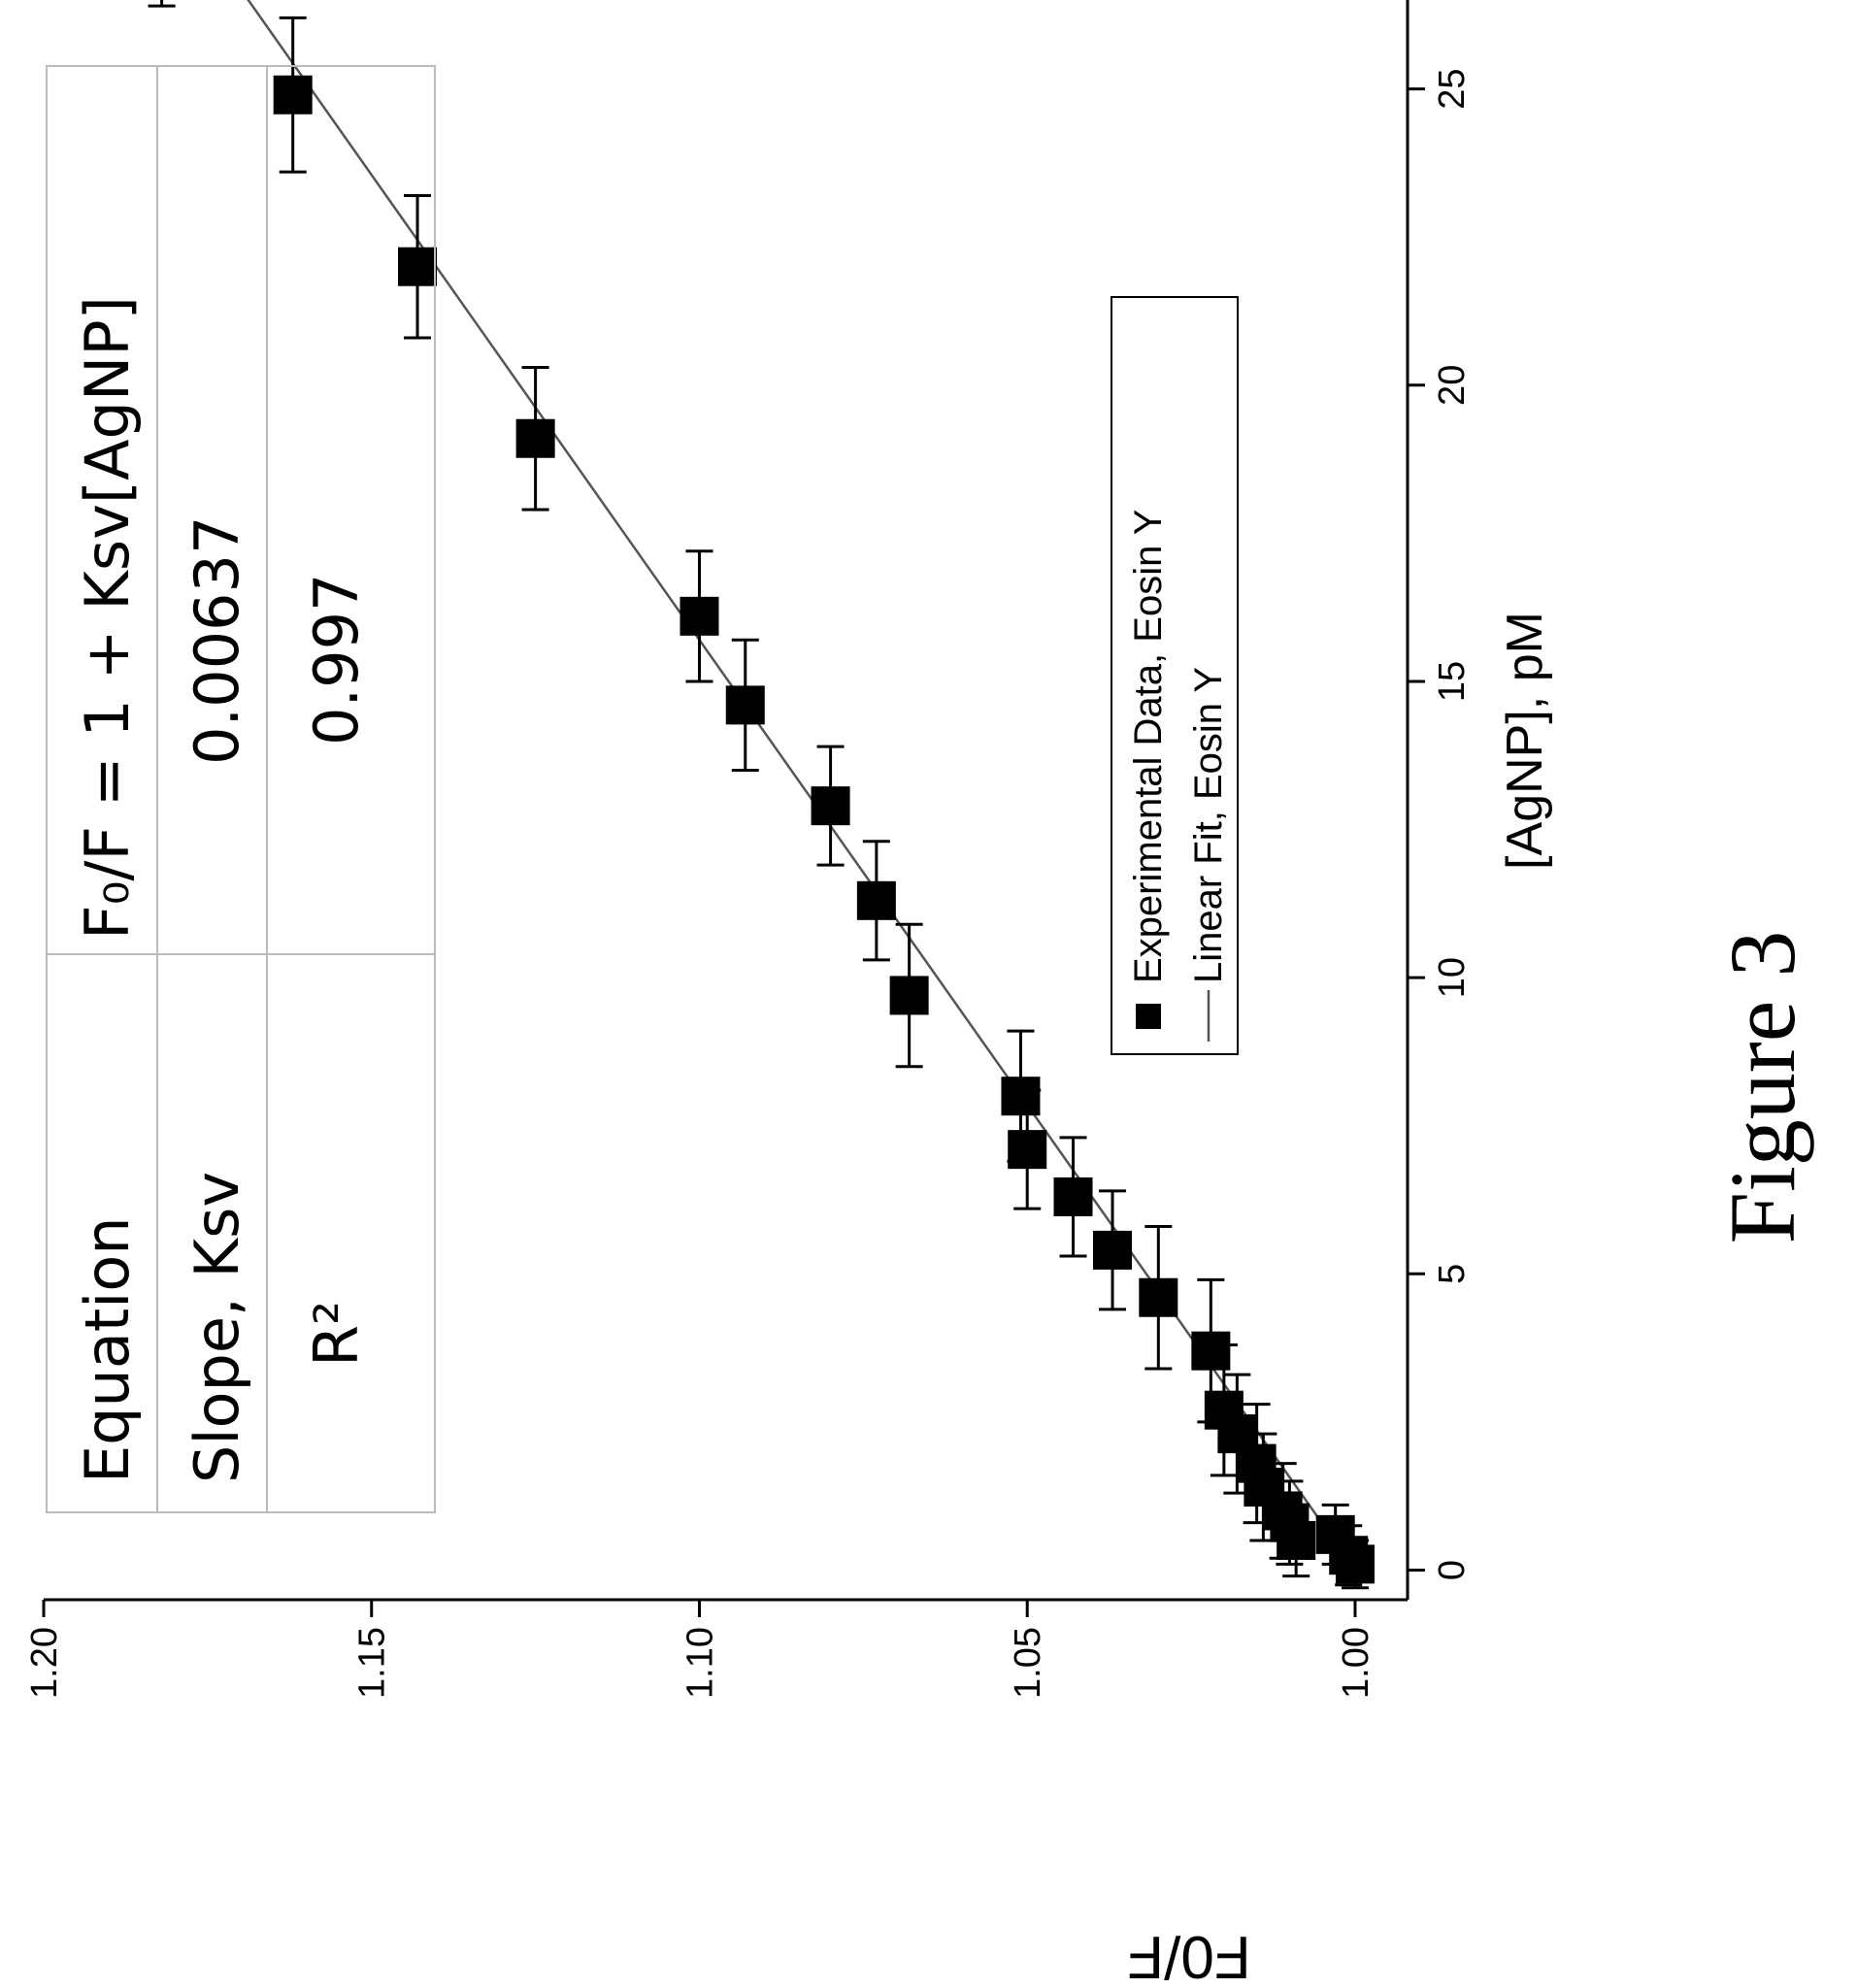 This screenshot has width=1857, height=1988. Describe the element at coordinates (44, 1663) in the screenshot. I see `y-tick-label-4: 1.20` at that location.